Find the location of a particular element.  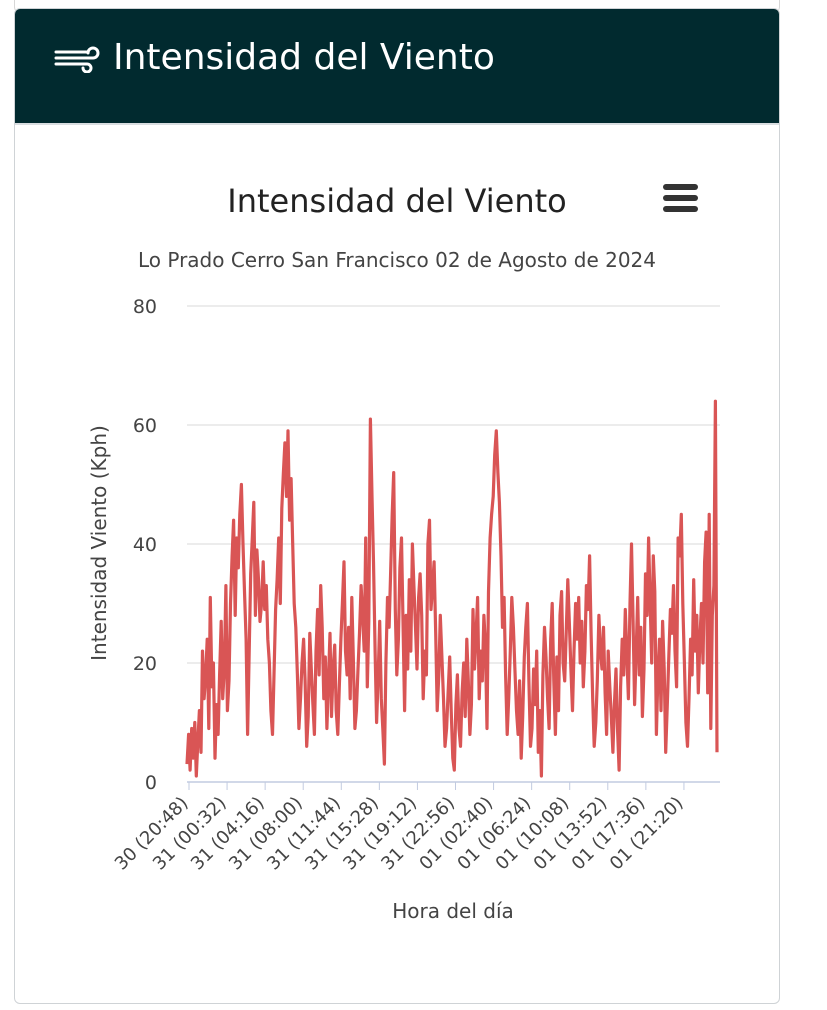

hamburger-menu-icon is located at coordinates (680, 198).